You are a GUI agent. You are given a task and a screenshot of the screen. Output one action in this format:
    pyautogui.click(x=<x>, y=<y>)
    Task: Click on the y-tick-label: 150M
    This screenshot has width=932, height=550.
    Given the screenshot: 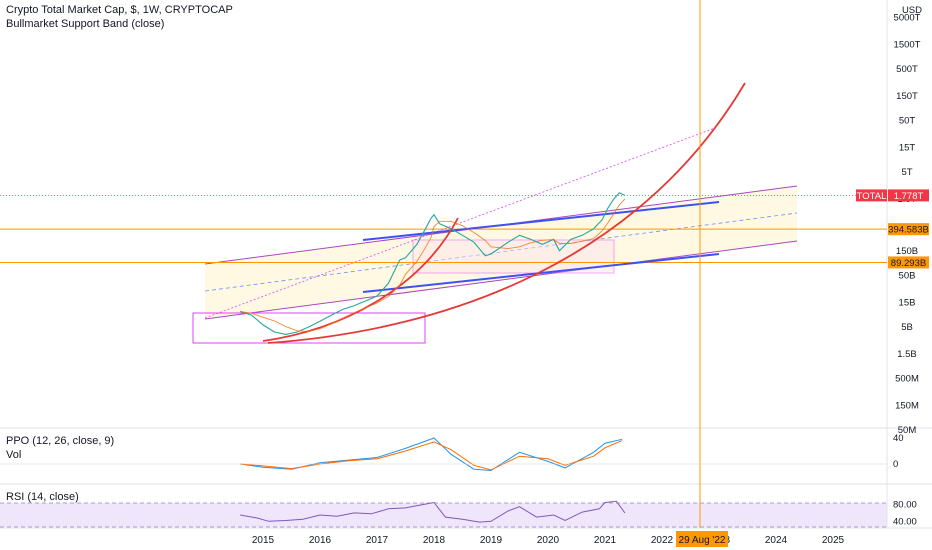 What is the action you would take?
    pyautogui.click(x=907, y=406)
    